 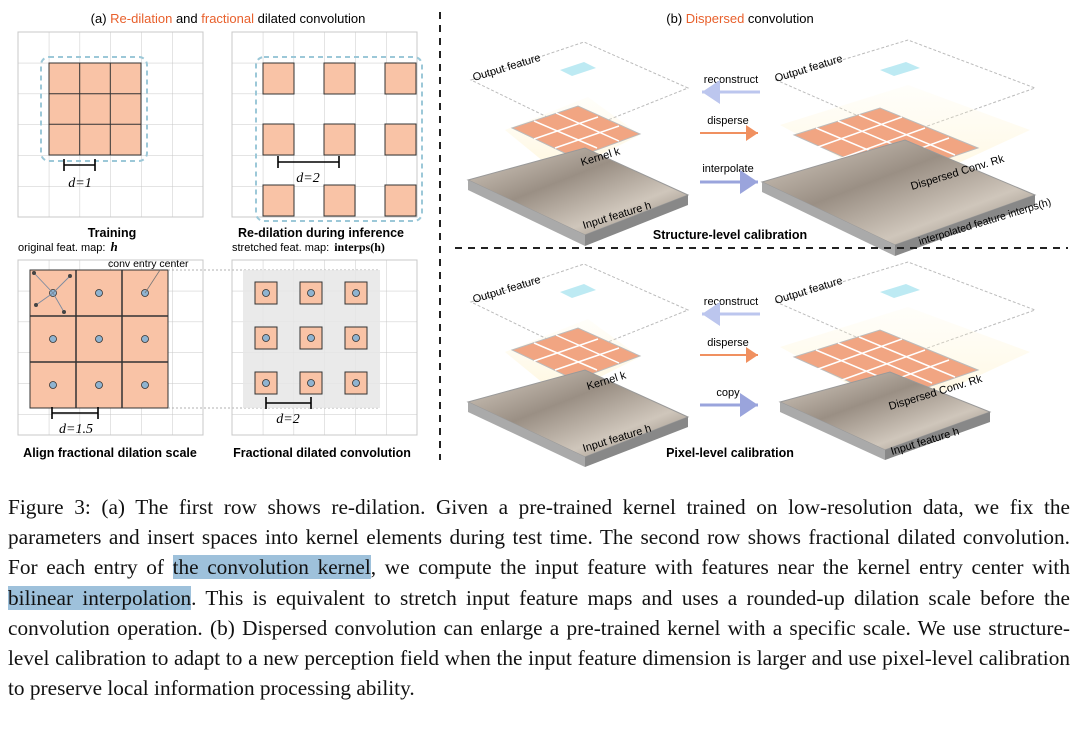 I want to click on disperse-label-2: disperse, so click(x=728, y=343).